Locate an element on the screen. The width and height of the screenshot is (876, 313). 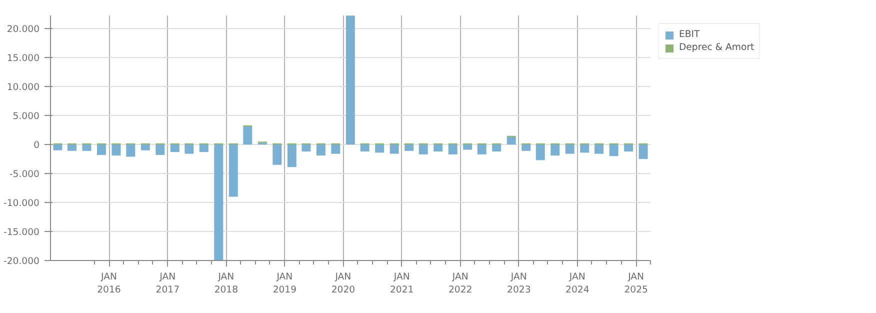
legend-label: EBIT is located at coordinates (689, 34).